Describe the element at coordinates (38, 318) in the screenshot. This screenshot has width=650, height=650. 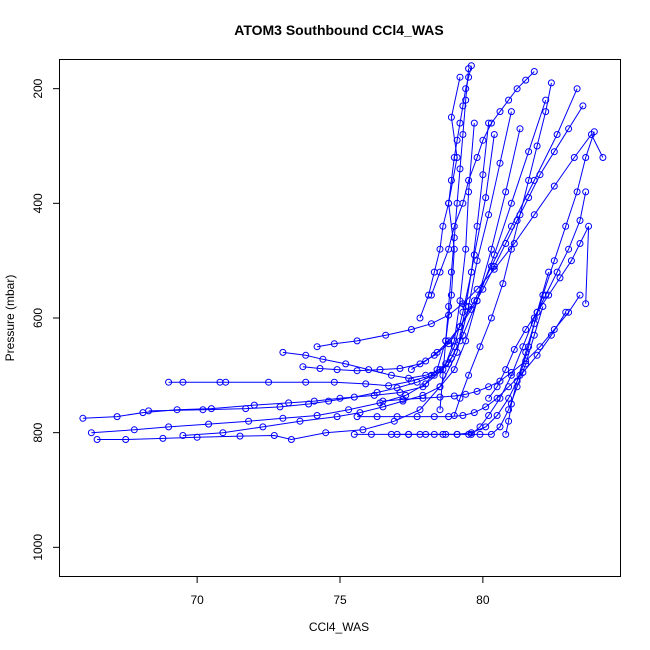
I see `y-tick-label: 600` at that location.